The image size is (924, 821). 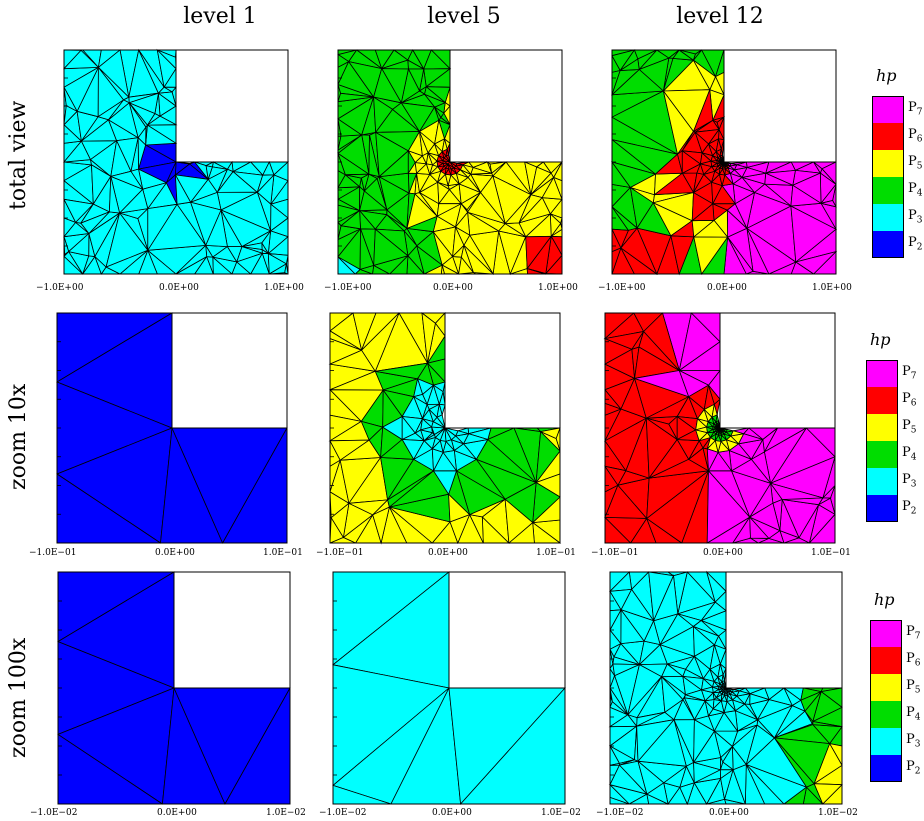 What do you see at coordinates (622, 288) in the screenshot?
I see `tick-label: −1.0E+00` at bounding box center [622, 288].